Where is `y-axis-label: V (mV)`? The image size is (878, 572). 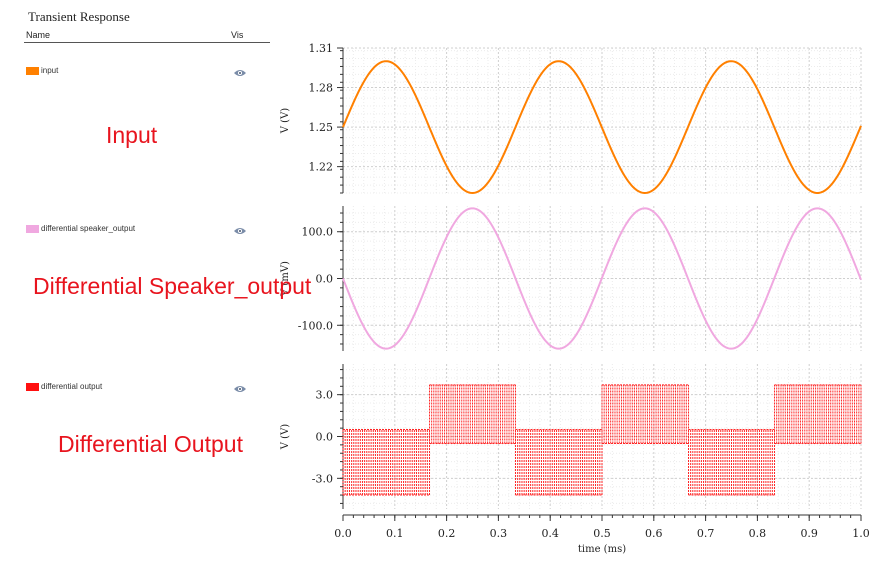
y-axis-label: V (mV) is located at coordinates (285, 279).